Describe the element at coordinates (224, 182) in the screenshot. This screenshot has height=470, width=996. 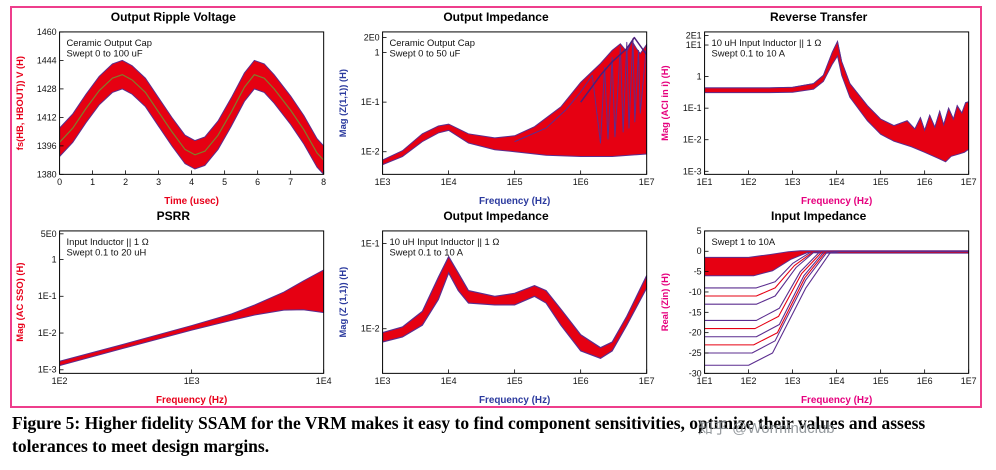
I see `x-tick-label: 5` at that location.